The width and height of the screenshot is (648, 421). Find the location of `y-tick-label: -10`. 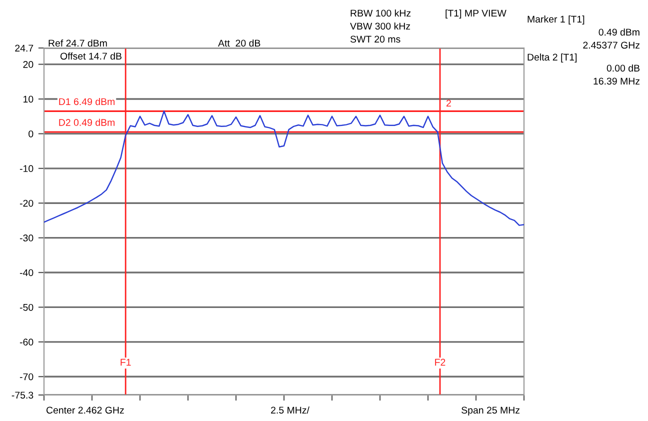

y-tick-label: -10 is located at coordinates (27, 168).